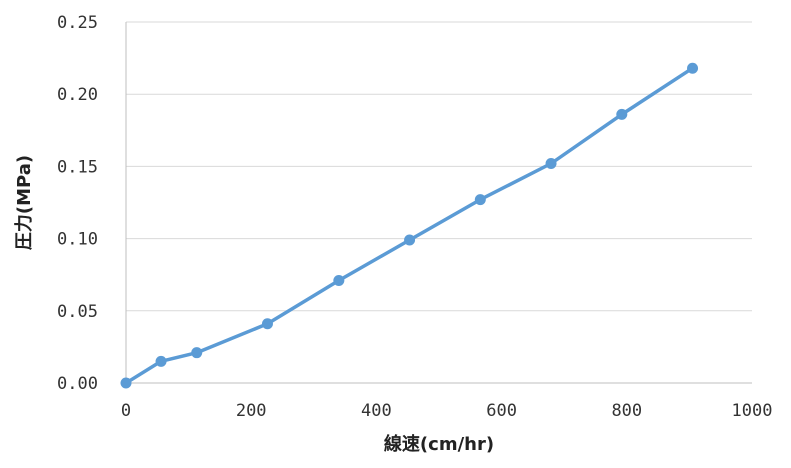  I want to click on x-tick-labels: 0 200 400 600 800 1000, so click(447, 411).